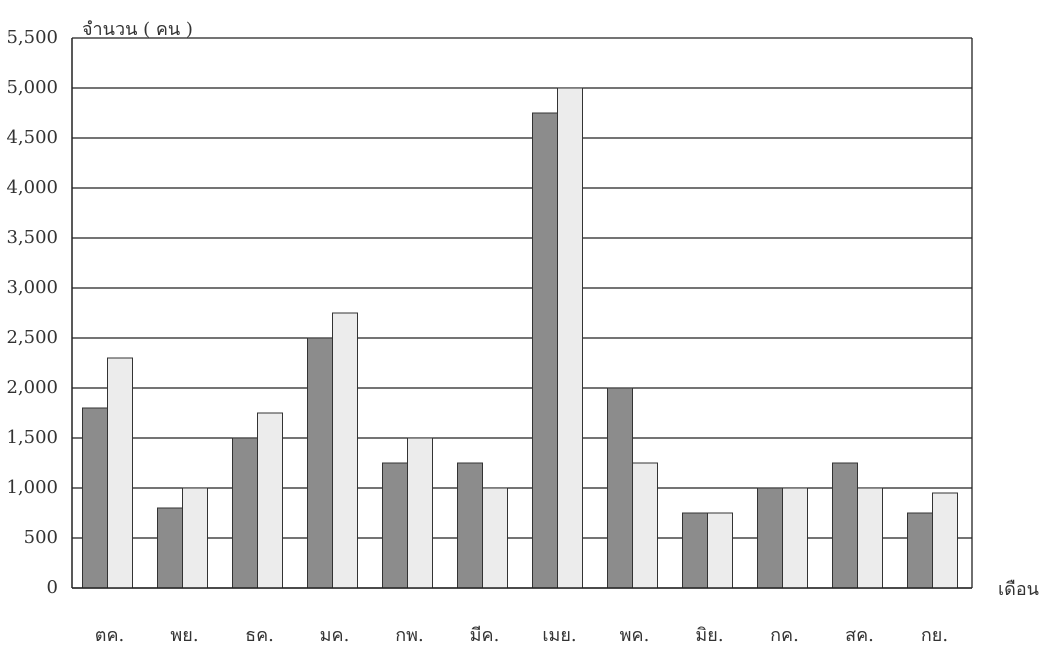  I want to click on y-tick-label: 500, so click(41, 537).